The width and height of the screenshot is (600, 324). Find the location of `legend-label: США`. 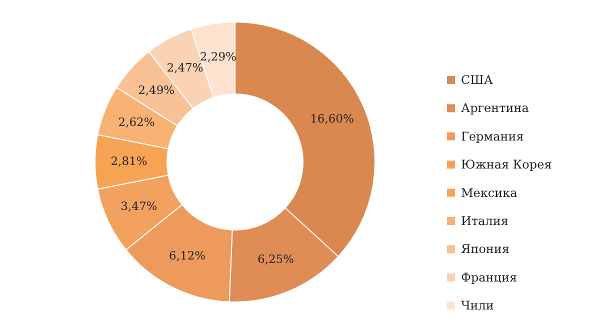

legend-label: США is located at coordinates (477, 80).